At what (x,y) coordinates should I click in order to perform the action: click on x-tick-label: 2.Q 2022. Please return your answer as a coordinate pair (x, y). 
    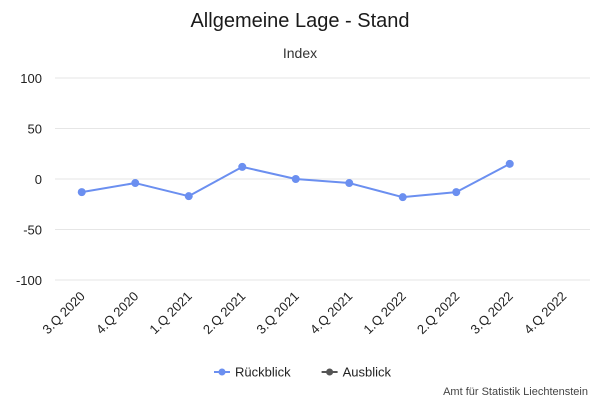
    Looking at the image, I should click on (438, 313).